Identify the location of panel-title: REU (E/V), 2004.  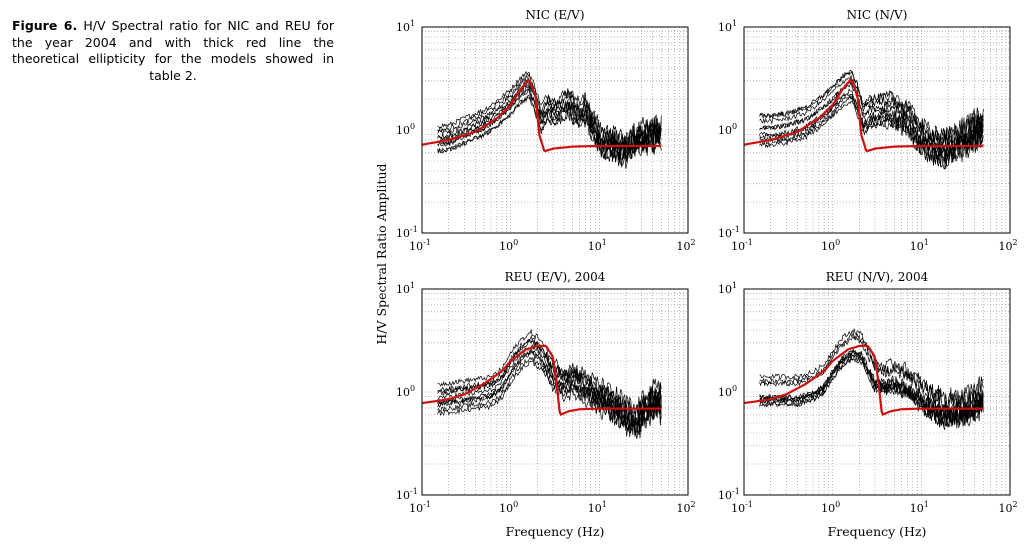
(555, 277).